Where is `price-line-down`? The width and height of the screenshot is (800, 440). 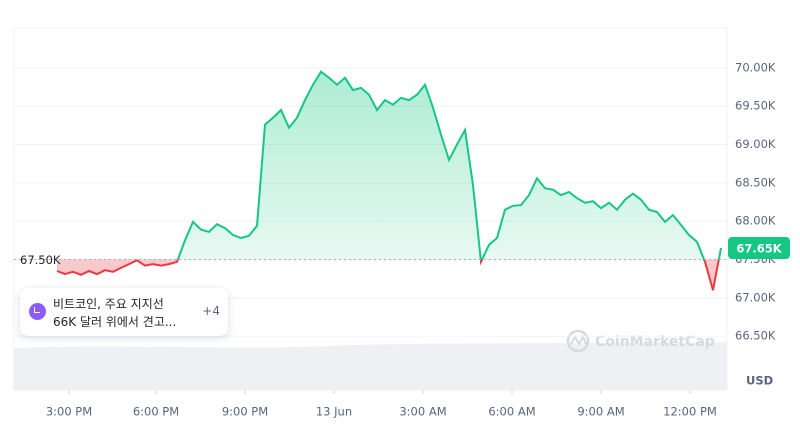
price-line-down is located at coordinates (388, 275).